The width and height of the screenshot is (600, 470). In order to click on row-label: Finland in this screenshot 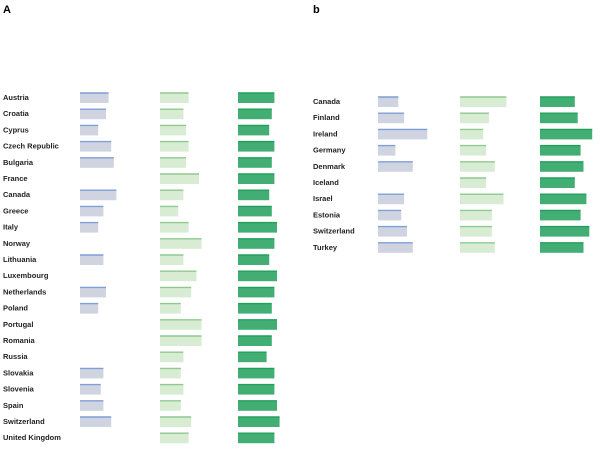, I will do `click(326, 117)`.